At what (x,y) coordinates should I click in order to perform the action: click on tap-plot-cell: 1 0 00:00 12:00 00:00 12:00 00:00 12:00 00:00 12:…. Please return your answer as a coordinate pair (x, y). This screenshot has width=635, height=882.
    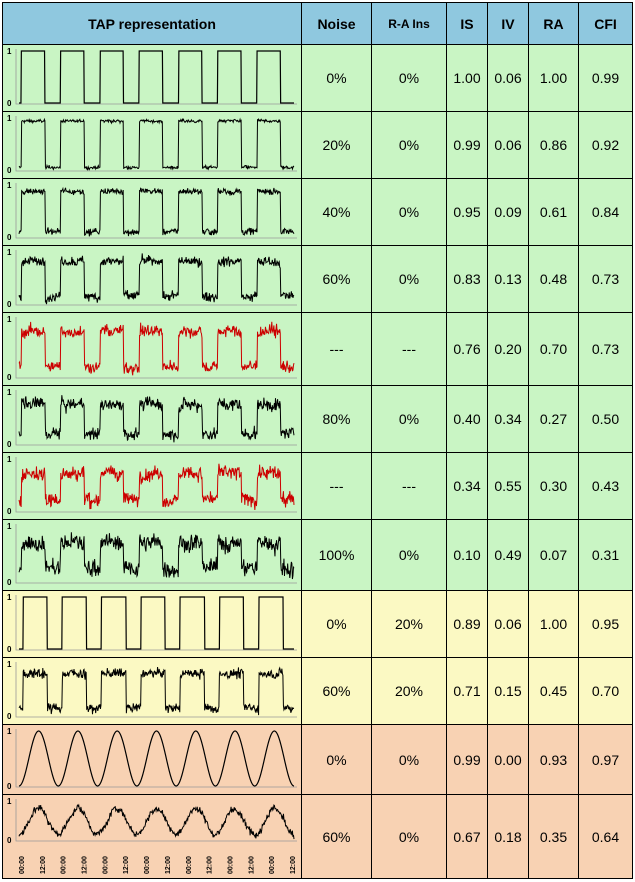
    Looking at the image, I should click on (152, 836).